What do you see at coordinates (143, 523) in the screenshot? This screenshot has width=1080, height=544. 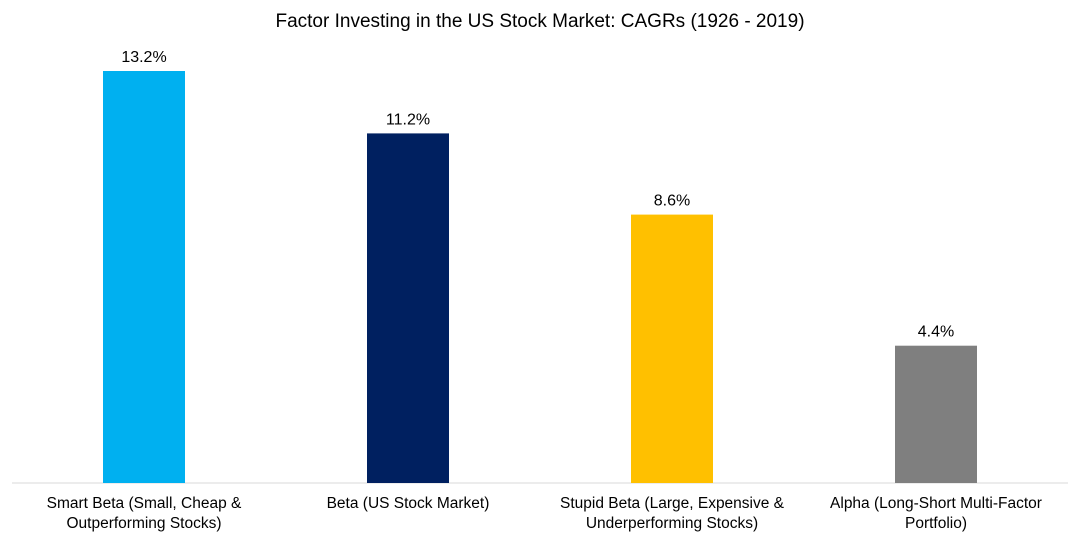 I see `category-label-line: Outperforming Stocks)` at bounding box center [143, 523].